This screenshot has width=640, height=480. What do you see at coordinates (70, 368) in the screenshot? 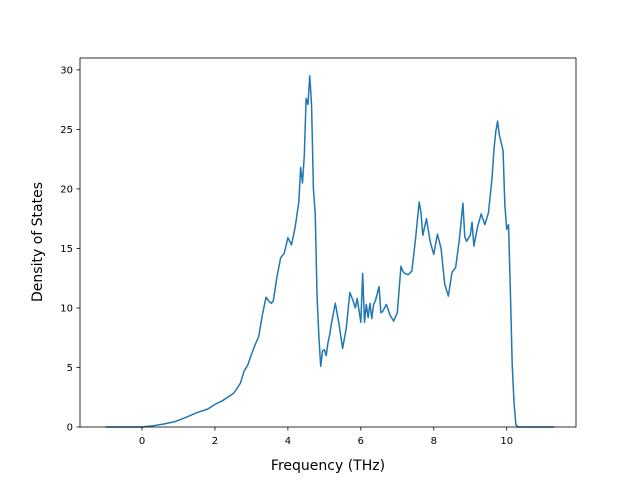
I see `y-tick-label: 5` at bounding box center [70, 368].